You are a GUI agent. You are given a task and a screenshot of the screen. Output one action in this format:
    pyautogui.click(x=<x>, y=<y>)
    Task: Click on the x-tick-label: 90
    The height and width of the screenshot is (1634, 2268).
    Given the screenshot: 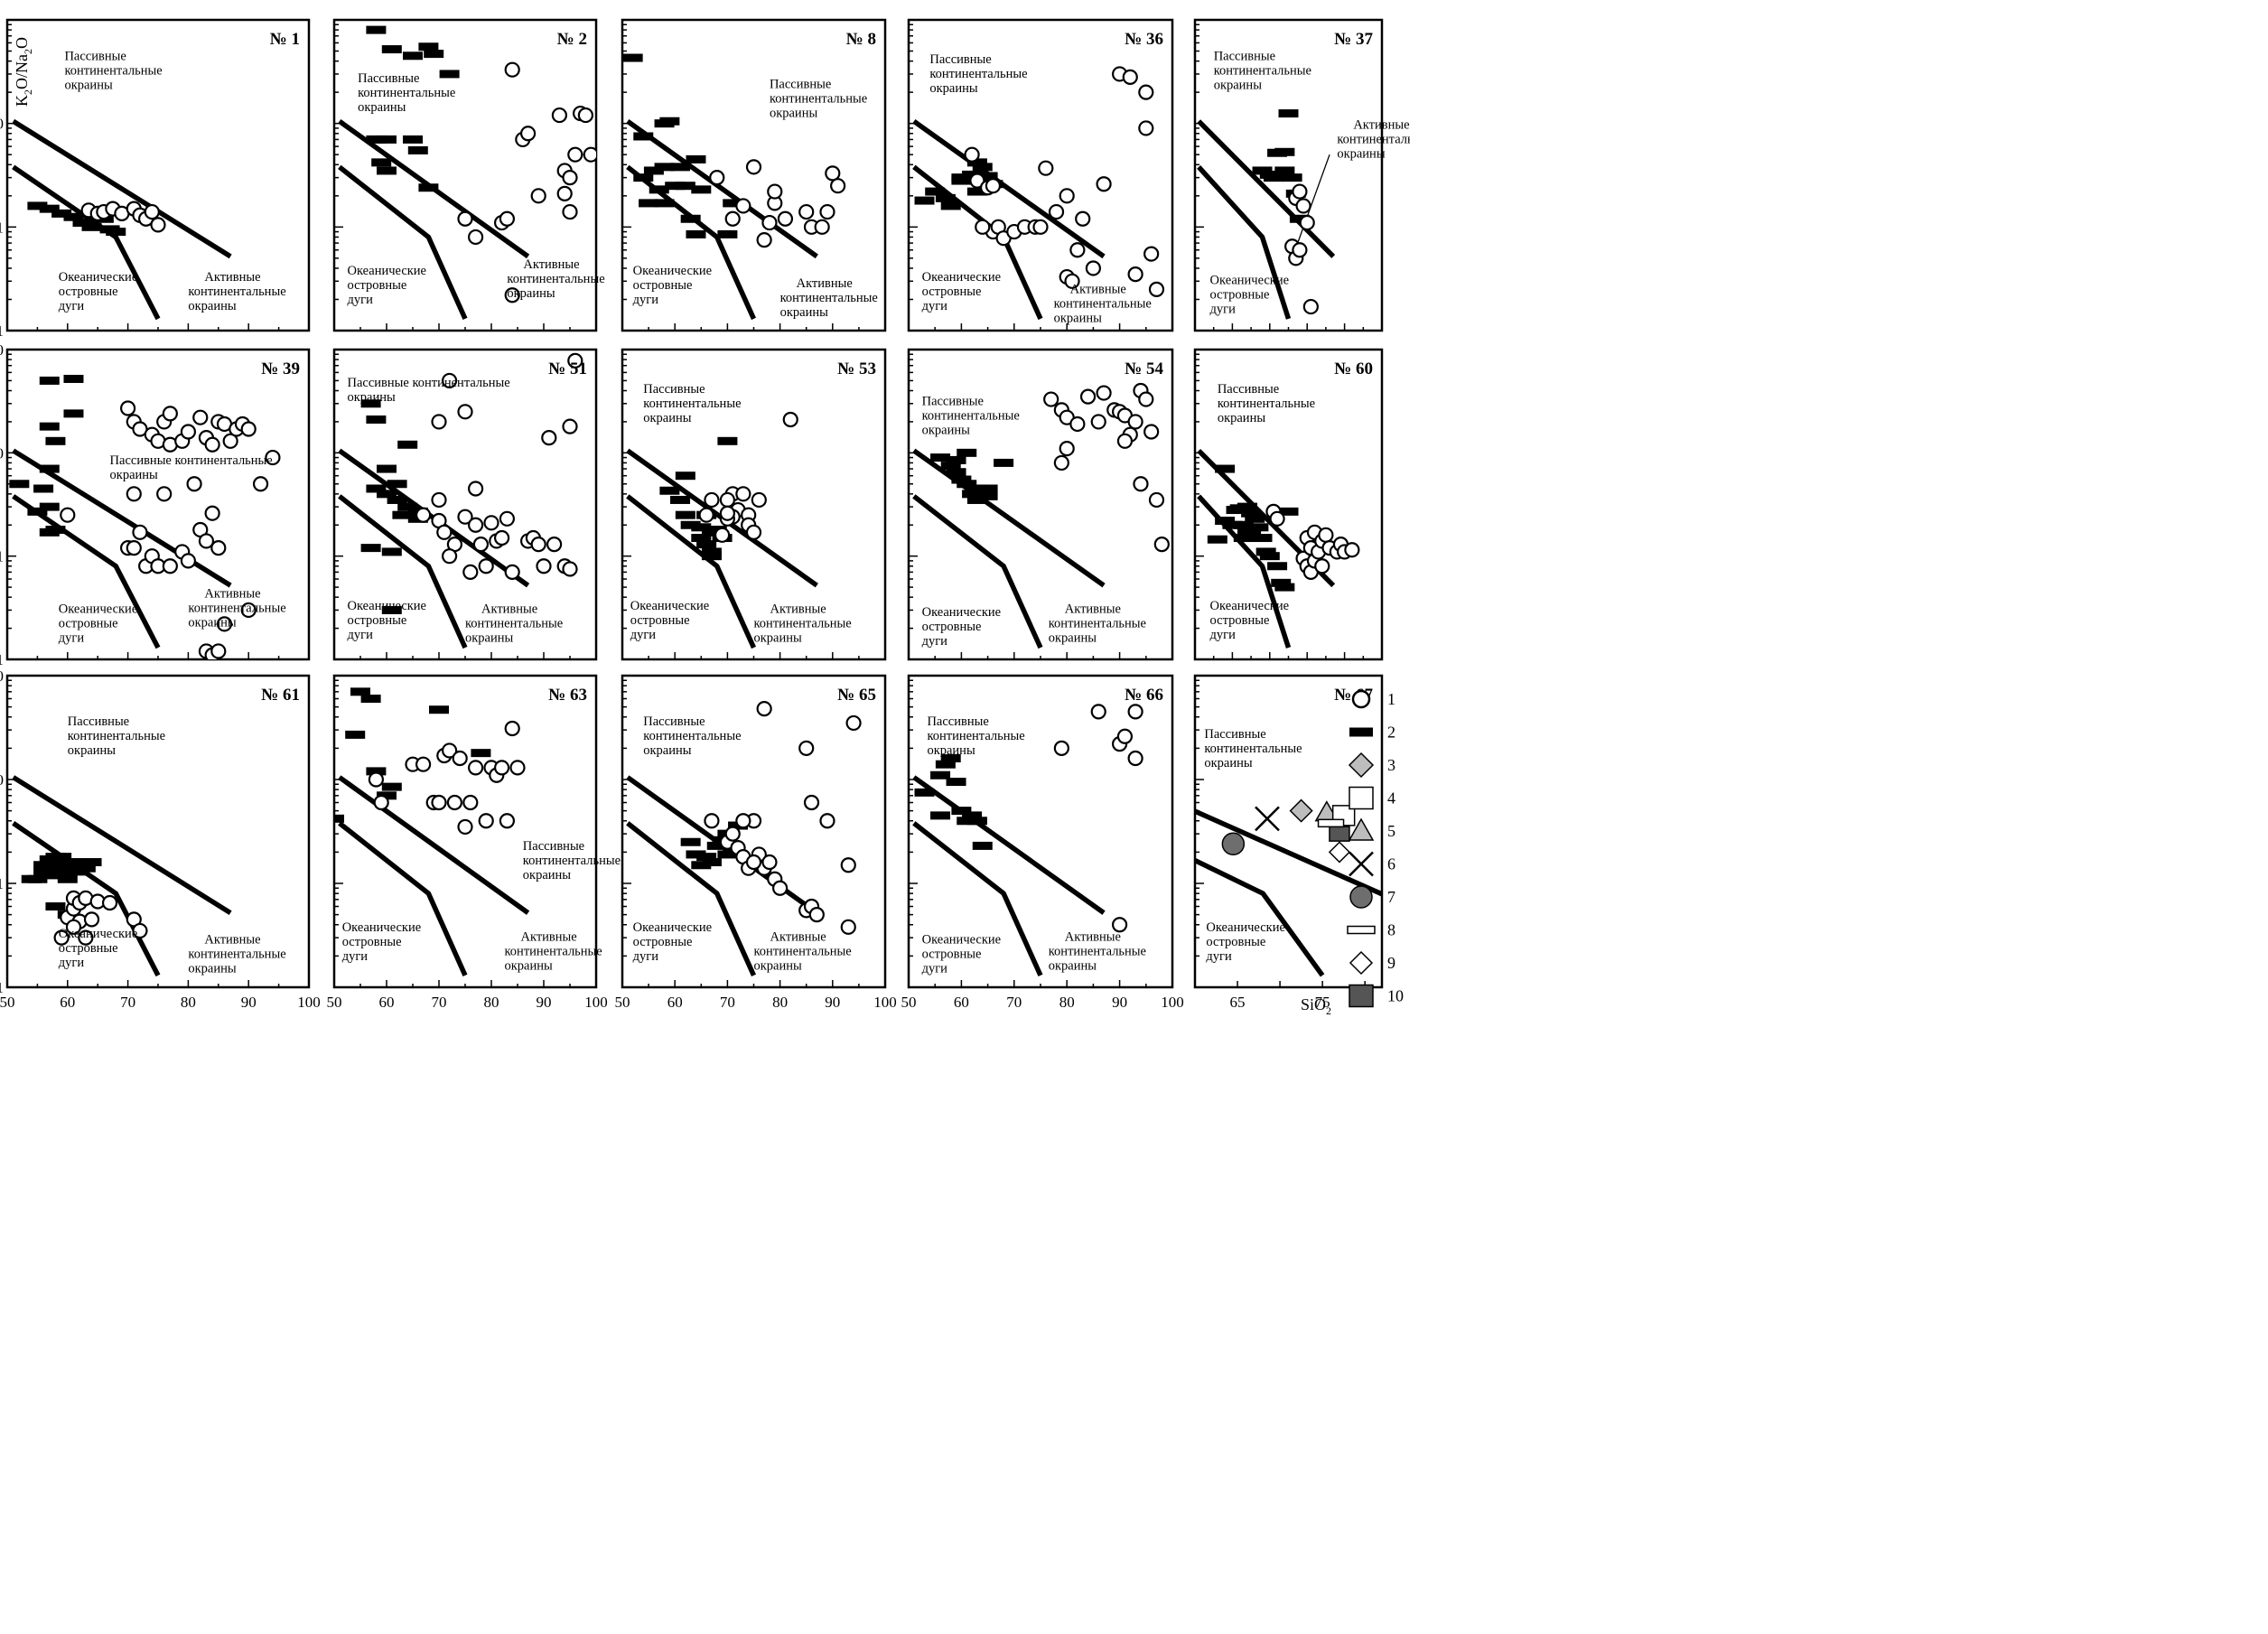 What is the action you would take?
    pyautogui.click(x=833, y=1003)
    